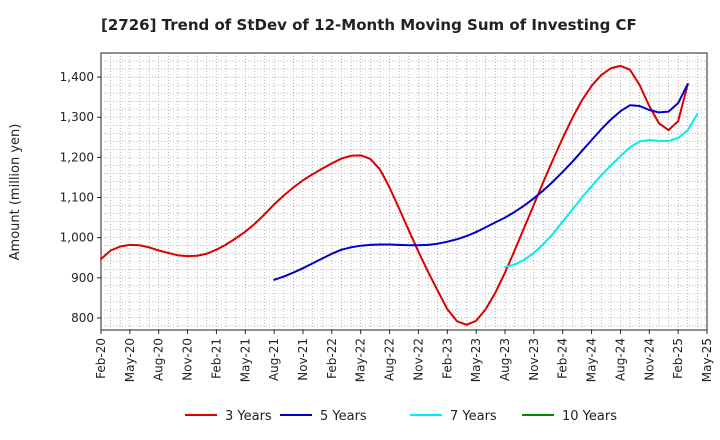  I want to click on y-tick-label: 1,200, so click(77, 157).